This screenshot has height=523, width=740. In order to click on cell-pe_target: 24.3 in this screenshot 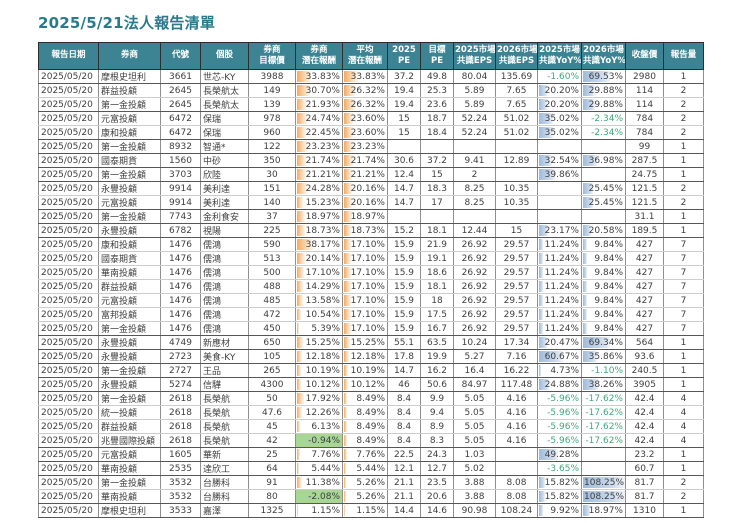, I will do `click(437, 454)`.